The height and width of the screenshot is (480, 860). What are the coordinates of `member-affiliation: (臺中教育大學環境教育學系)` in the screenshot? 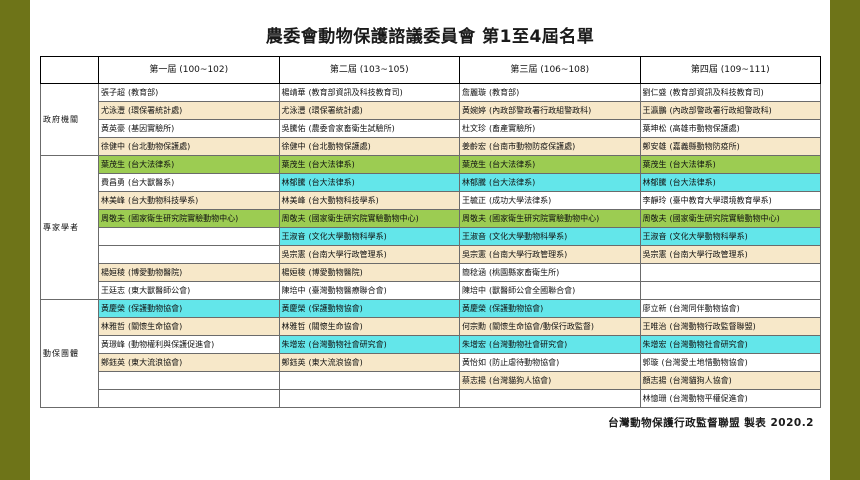 It's located at (720, 200).